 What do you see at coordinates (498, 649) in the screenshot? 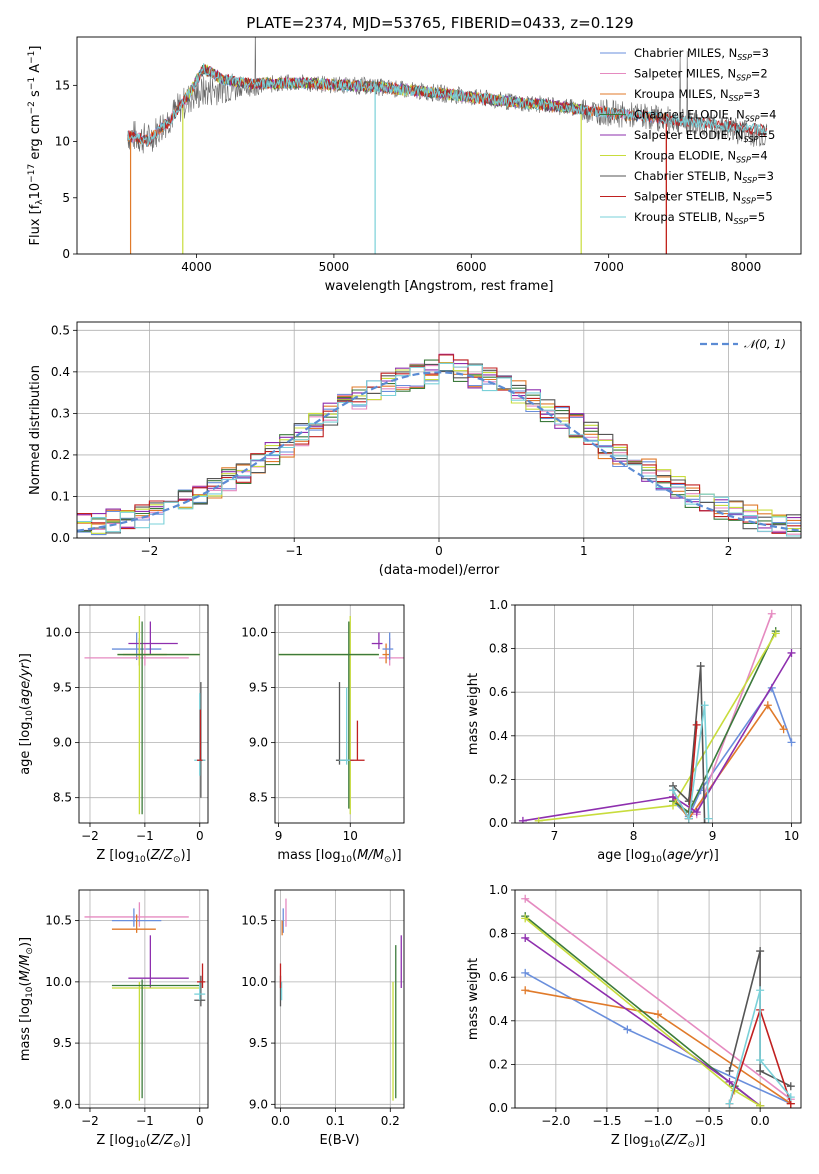
I see `y-tick-label: 0.8` at bounding box center [498, 649].